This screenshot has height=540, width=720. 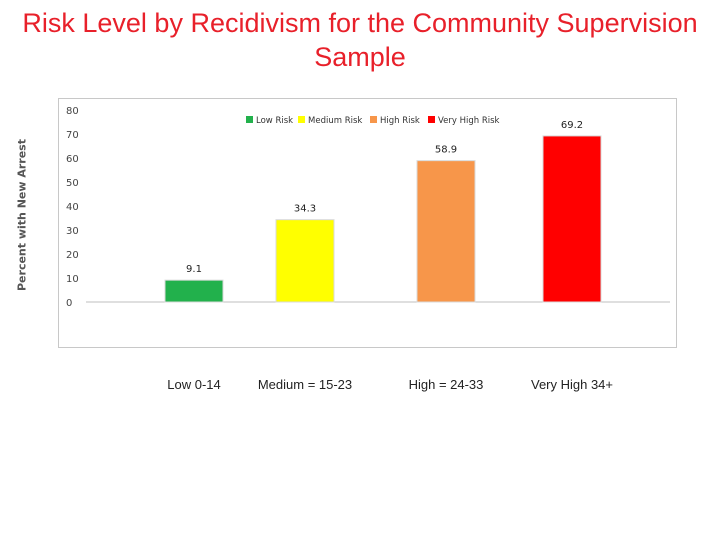 I want to click on category-label: Very High 34+, so click(x=572, y=384).